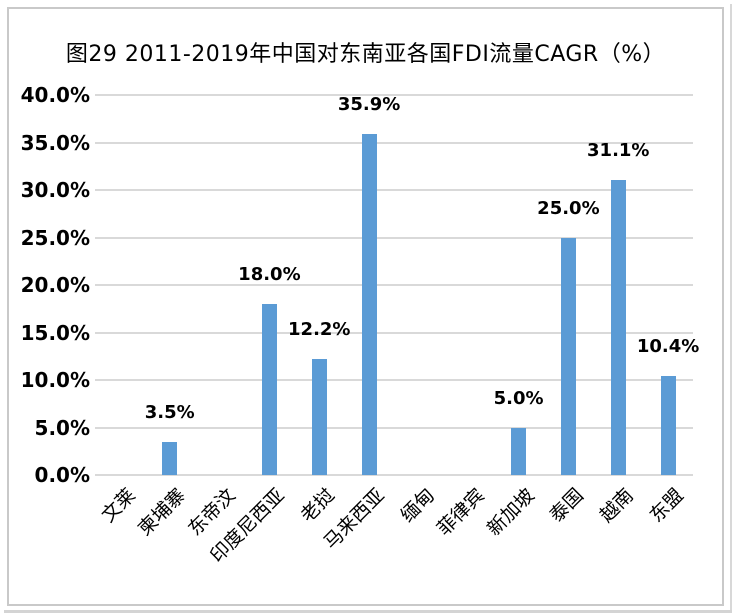  What do you see at coordinates (369, 104) in the screenshot?
I see `bar-value-label: 35.9%` at bounding box center [369, 104].